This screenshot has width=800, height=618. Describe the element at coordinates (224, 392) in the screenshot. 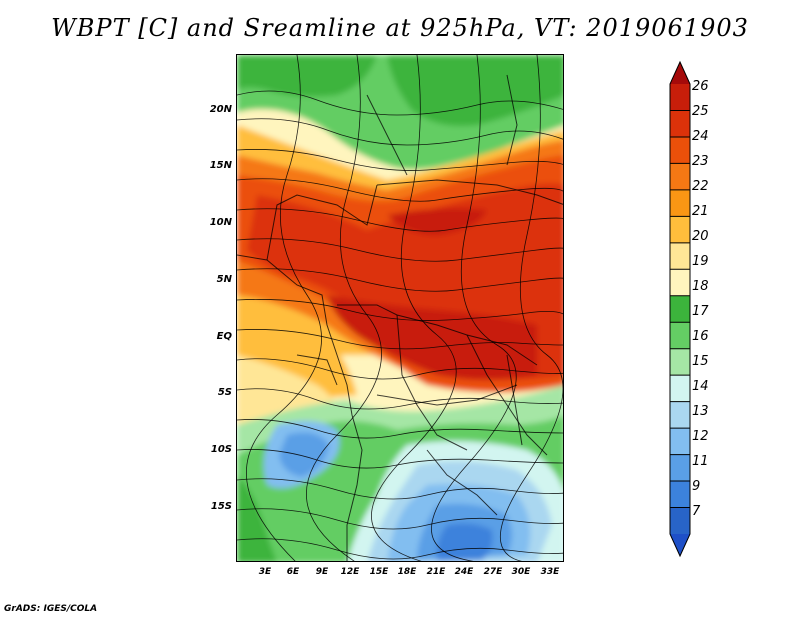

I see `lat-label: 5S` at that location.